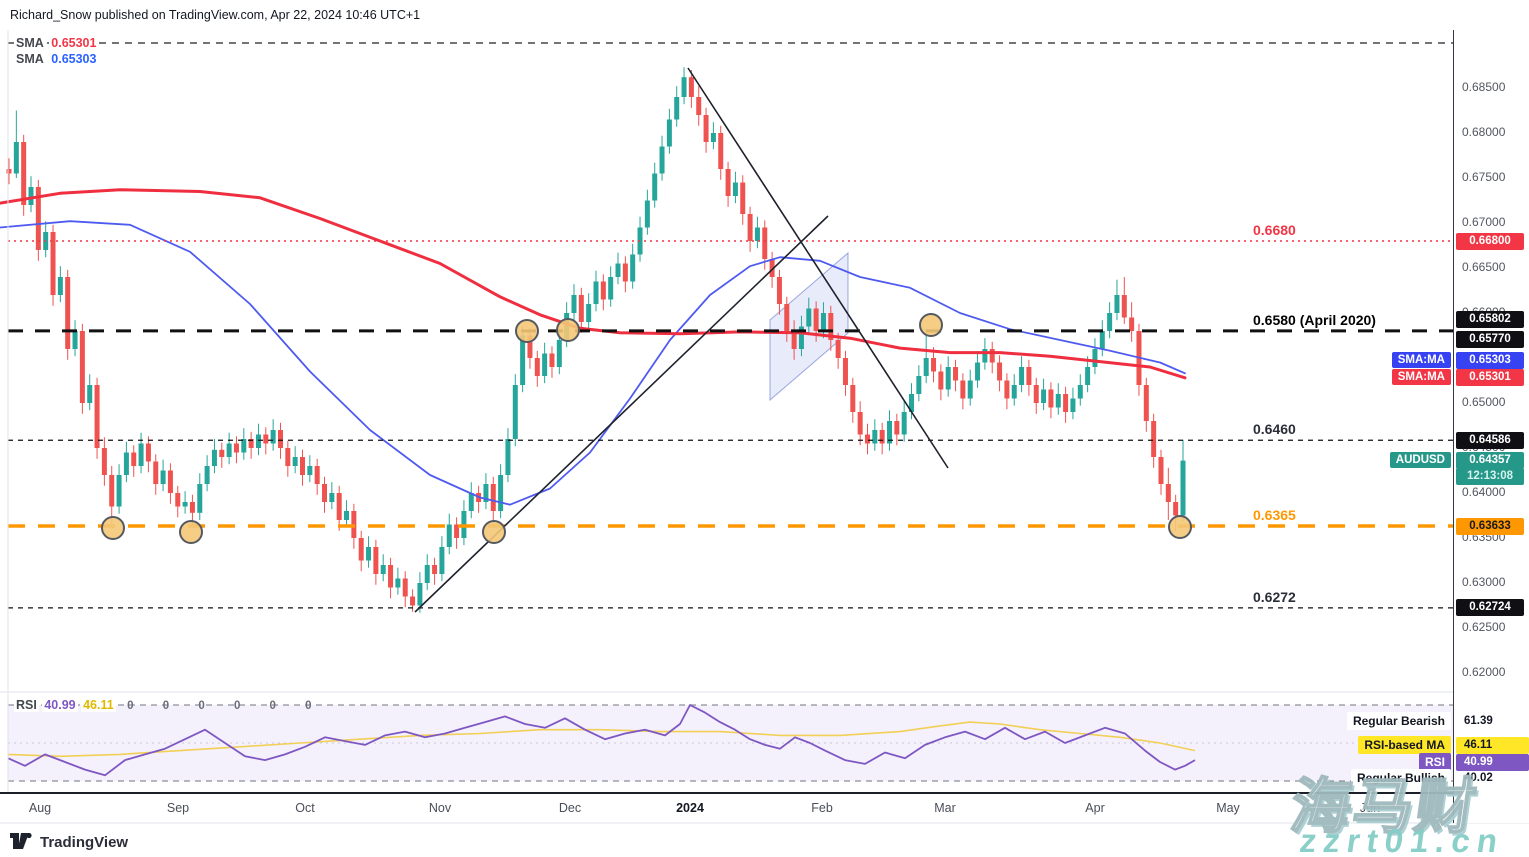 Image resolution: width=1529 pixels, height=857 pixels. Describe the element at coordinates (178, 808) in the screenshot. I see `time-axis-label: Sep` at that location.